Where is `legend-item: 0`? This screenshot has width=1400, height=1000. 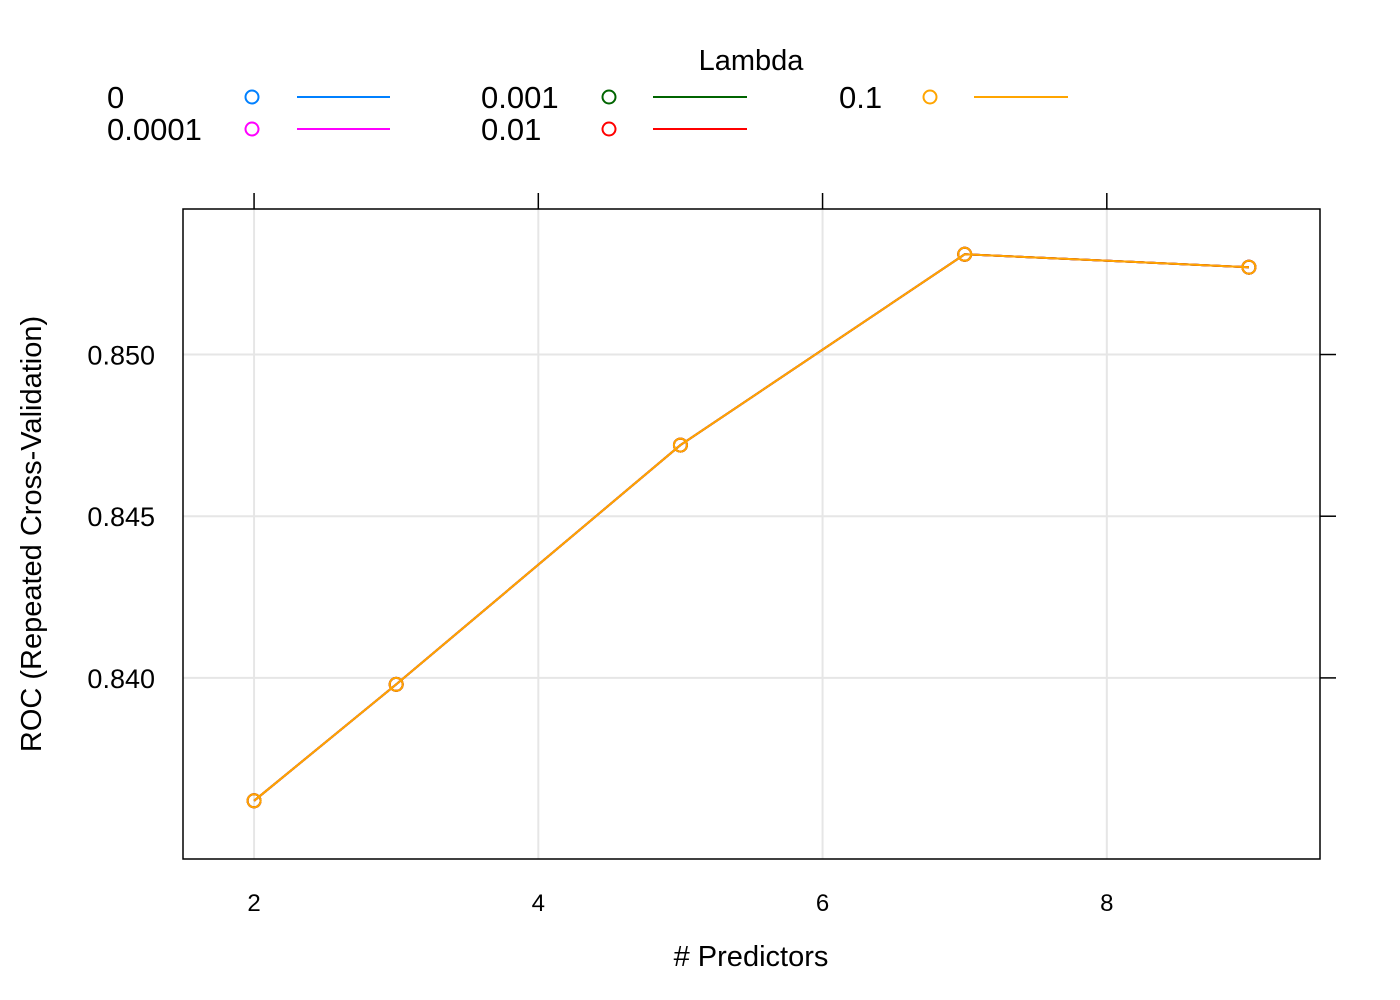
legend-item: 0 is located at coordinates (248, 97).